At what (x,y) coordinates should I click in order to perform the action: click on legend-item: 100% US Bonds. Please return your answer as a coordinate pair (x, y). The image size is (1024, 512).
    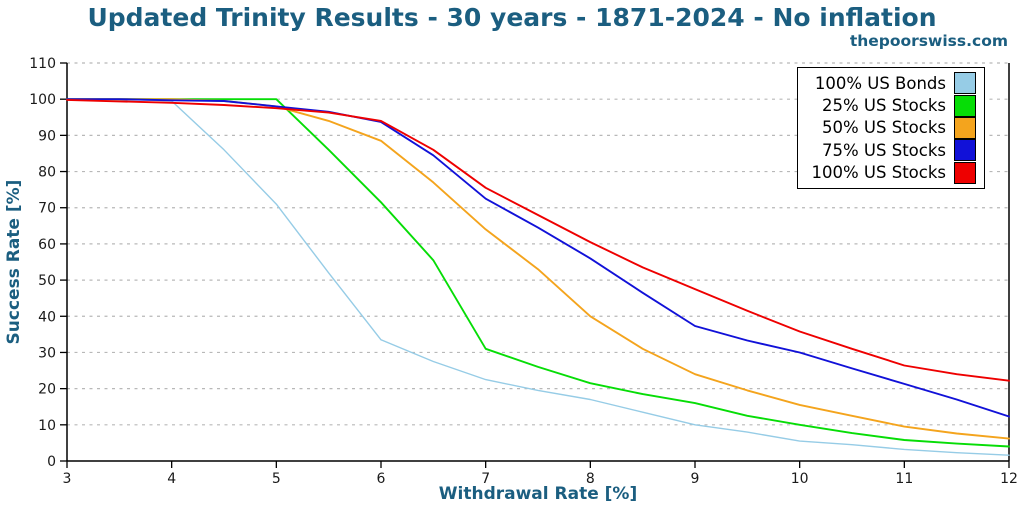
    Looking at the image, I should click on (894, 83).